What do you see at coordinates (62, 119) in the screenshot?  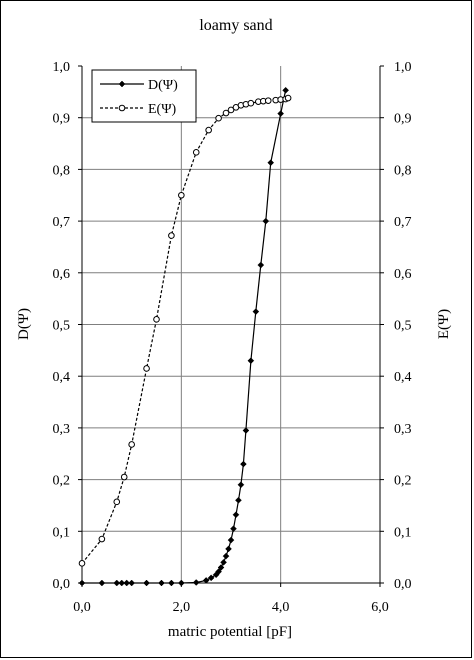 I see `y-tick-label: 0,9` at bounding box center [62, 119].